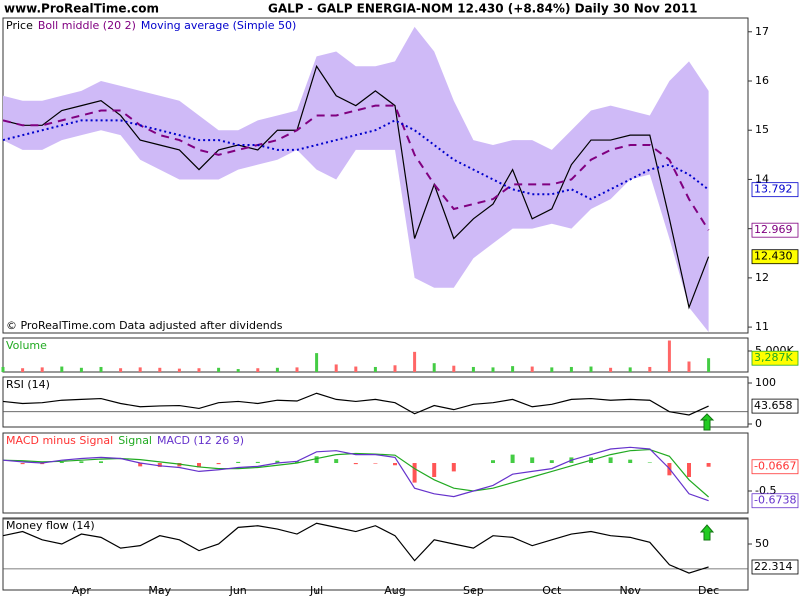 Image resolution: width=800 pixels, height=600 pixels. What do you see at coordinates (81, 9) in the screenshot?
I see `site-name: www.ProRealTime.com` at bounding box center [81, 9].